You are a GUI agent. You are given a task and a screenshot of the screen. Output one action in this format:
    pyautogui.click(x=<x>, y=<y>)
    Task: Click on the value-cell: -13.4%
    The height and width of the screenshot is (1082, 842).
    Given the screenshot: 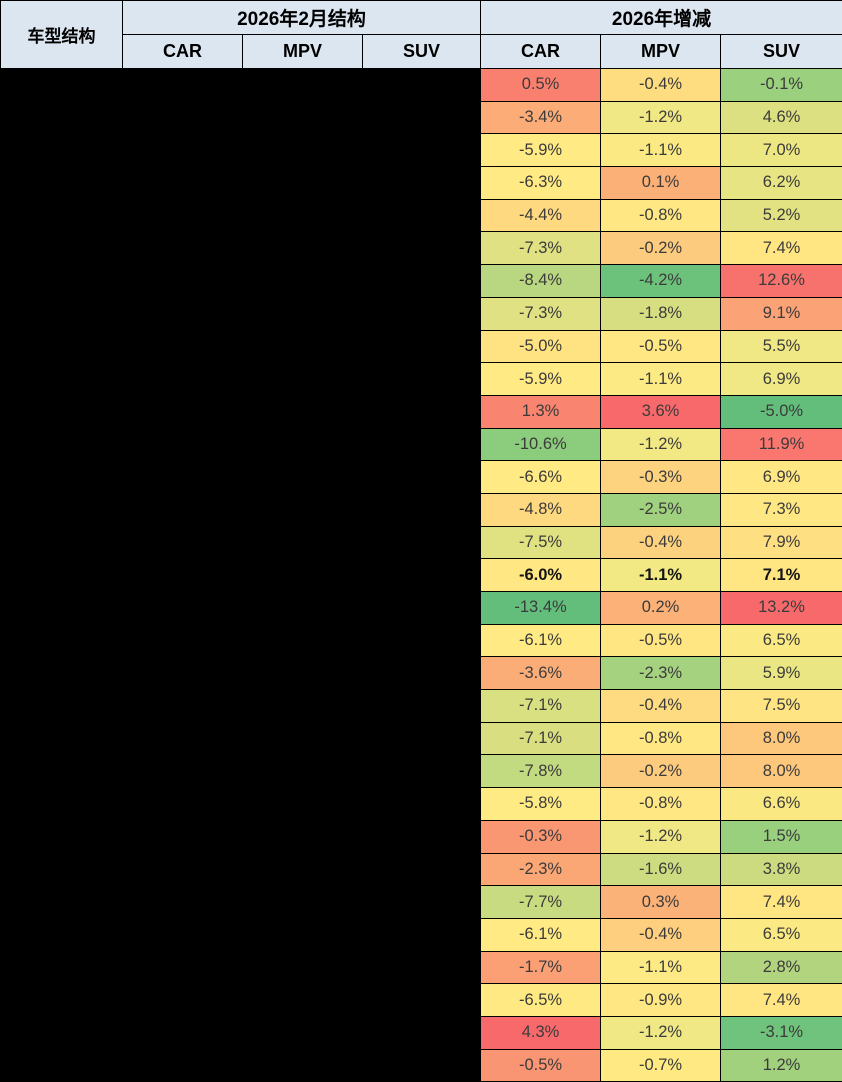 What is the action you would take?
    pyautogui.click(x=541, y=608)
    